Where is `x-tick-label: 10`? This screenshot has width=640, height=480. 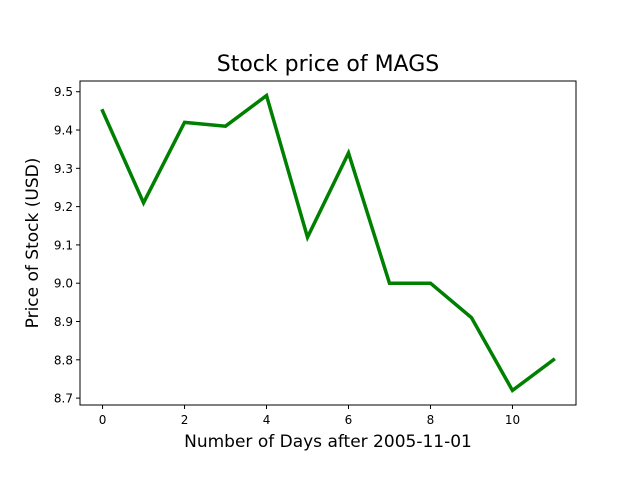 x-tick-label: 10 is located at coordinates (512, 420).